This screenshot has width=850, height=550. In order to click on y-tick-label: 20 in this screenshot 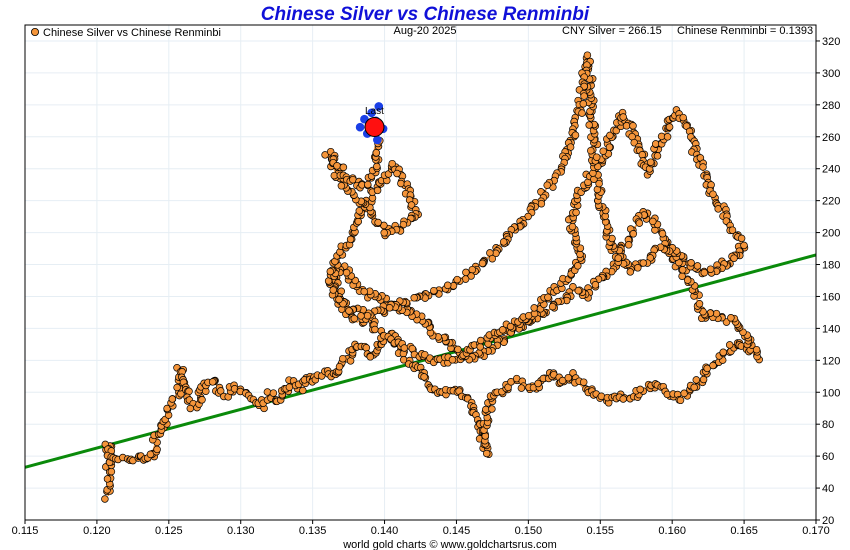, I will do `click(828, 521)`.